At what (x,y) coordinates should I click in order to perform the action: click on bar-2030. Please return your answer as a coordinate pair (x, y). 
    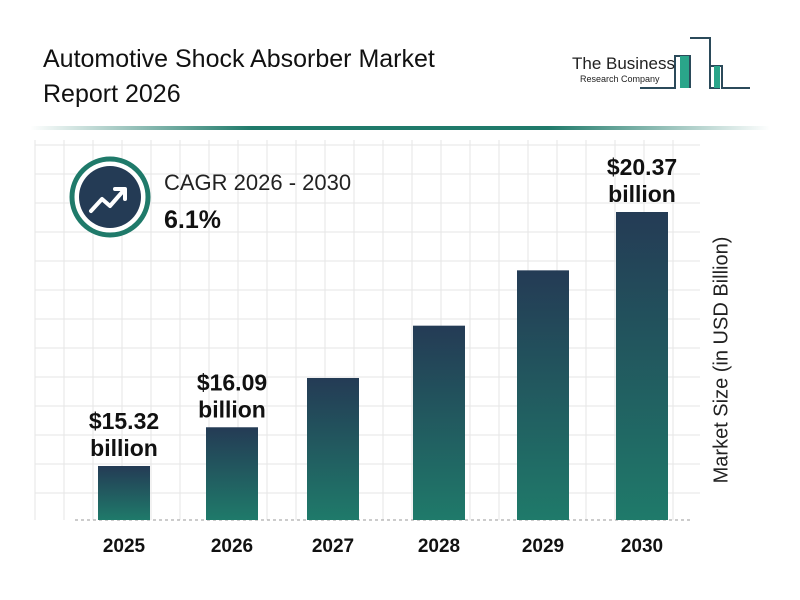
    Looking at the image, I should click on (642, 366).